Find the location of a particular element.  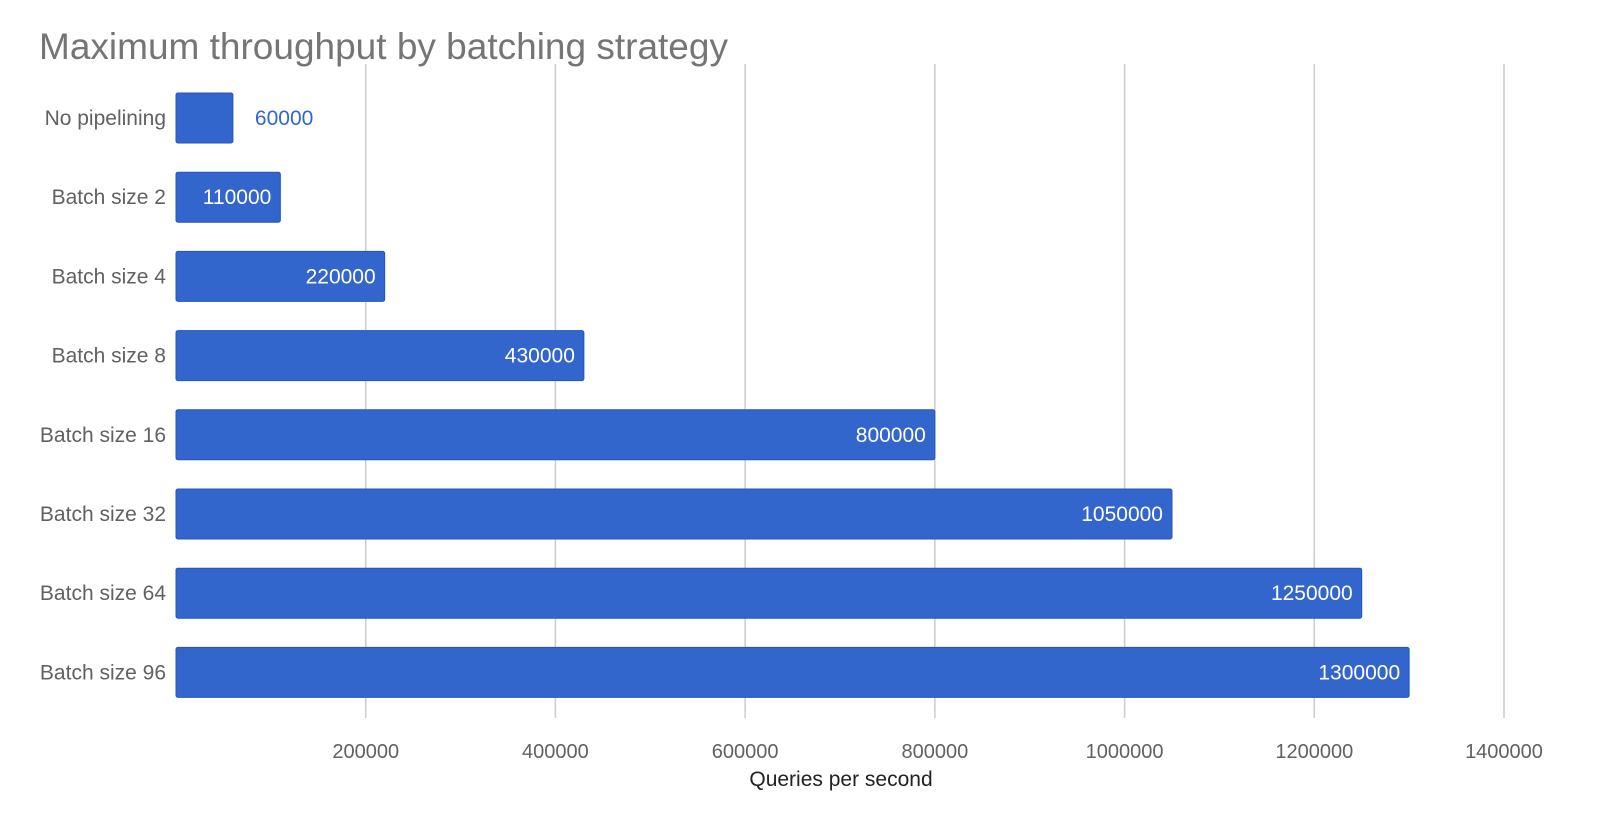

x-tick-label: 400000 is located at coordinates (555, 752).